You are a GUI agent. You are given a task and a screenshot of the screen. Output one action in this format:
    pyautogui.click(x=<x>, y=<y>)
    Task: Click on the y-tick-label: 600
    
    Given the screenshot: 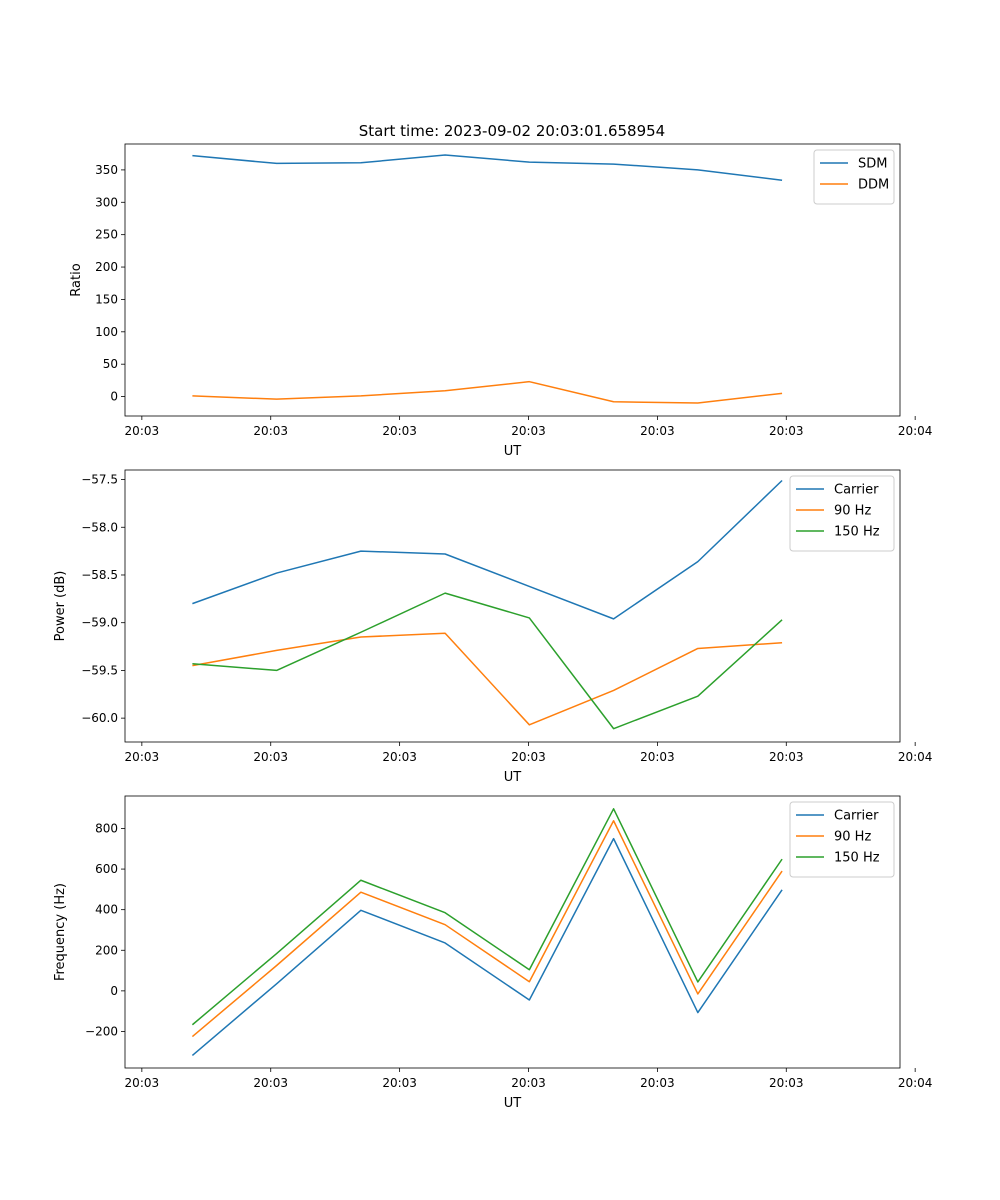 What is the action you would take?
    pyautogui.click(x=106, y=869)
    